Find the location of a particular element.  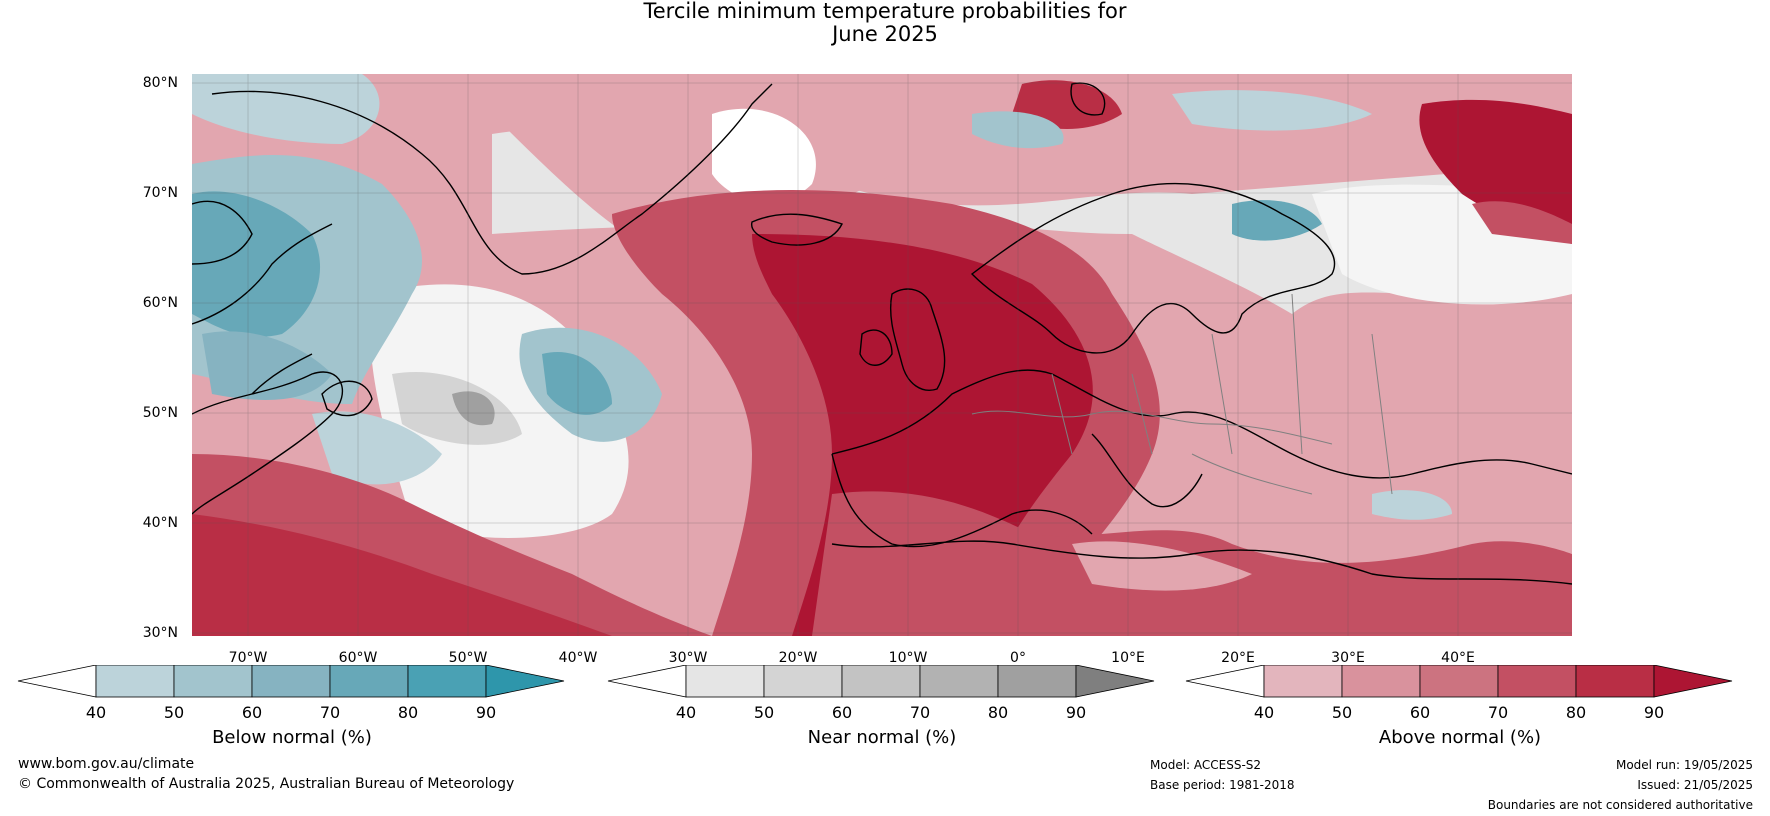

lon-label-30w: 30°W is located at coordinates (688, 658).